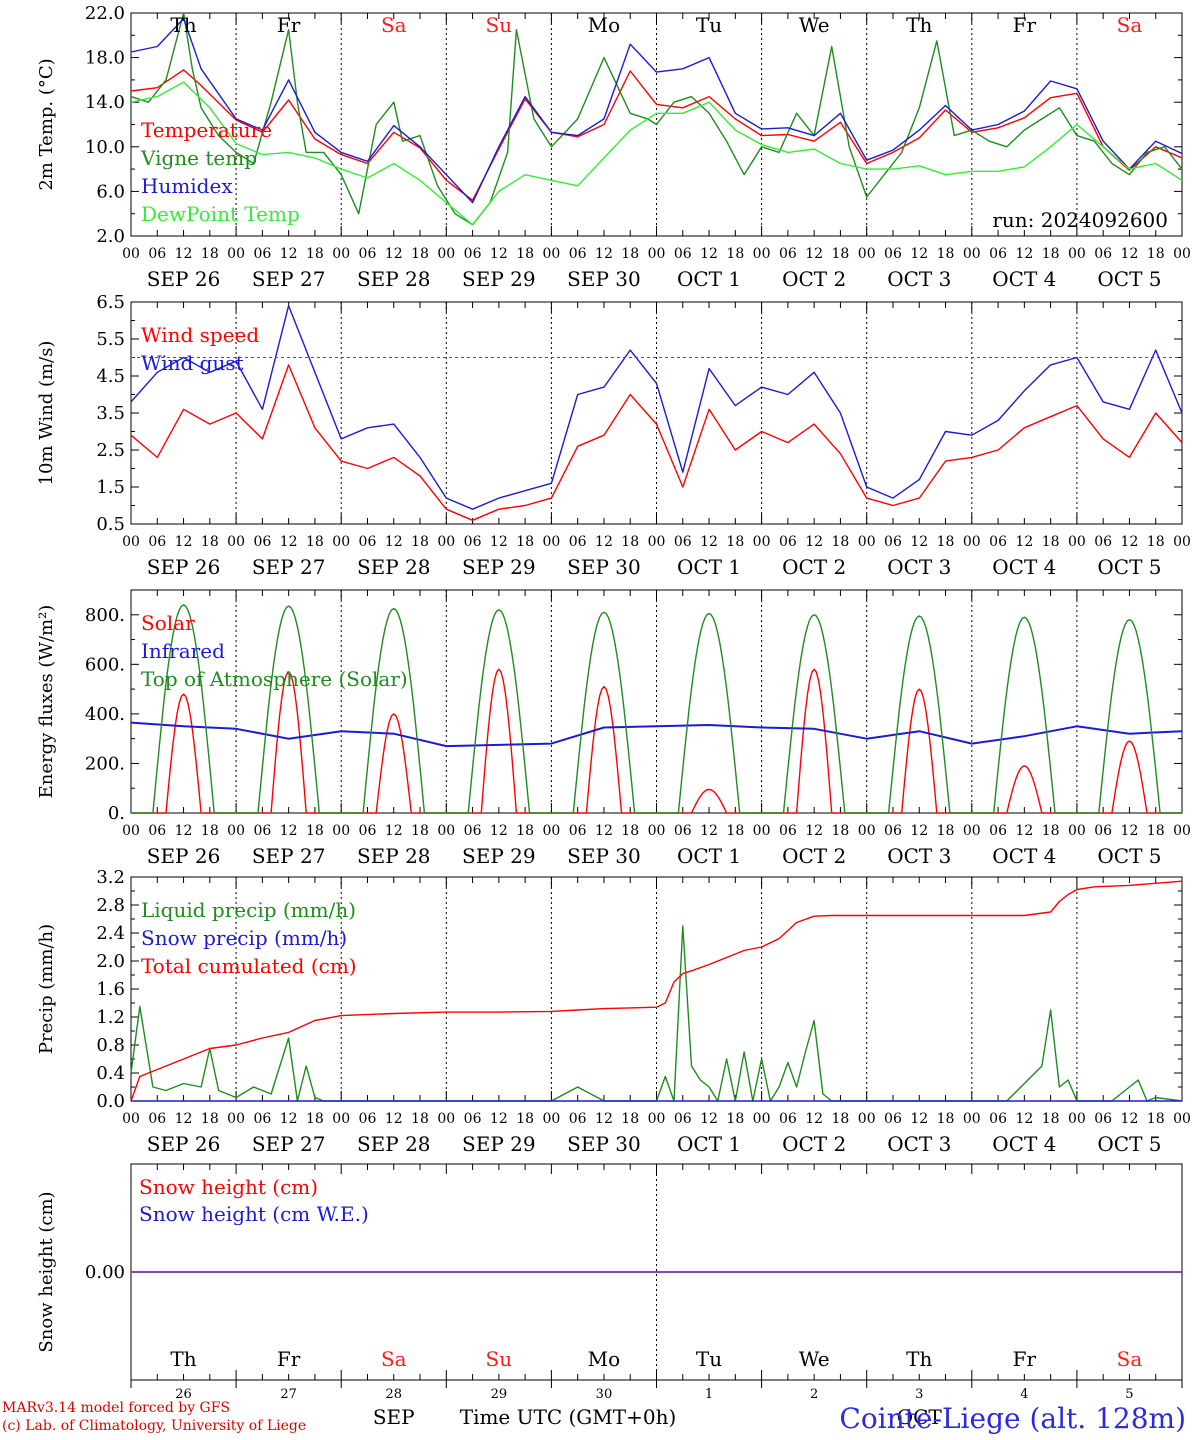 This screenshot has width=1194, height=1440. What do you see at coordinates (105, 763) in the screenshot?
I see `y-tick-label: 200.` at bounding box center [105, 763].